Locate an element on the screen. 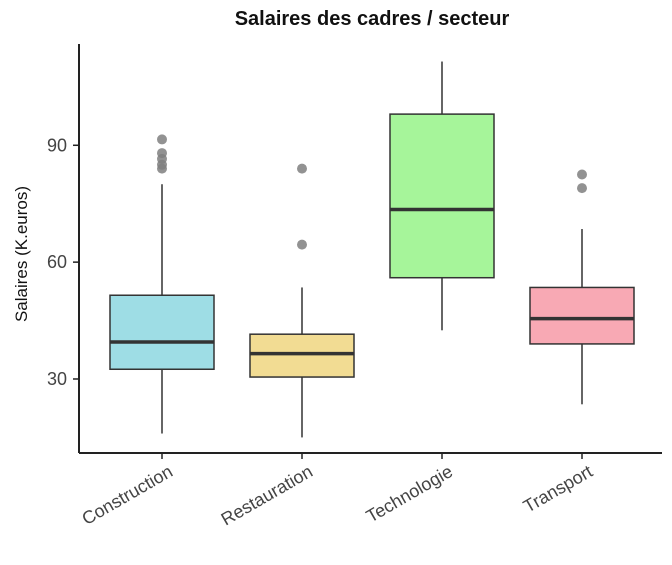 The image size is (672, 565). box-technologie is located at coordinates (442, 196).